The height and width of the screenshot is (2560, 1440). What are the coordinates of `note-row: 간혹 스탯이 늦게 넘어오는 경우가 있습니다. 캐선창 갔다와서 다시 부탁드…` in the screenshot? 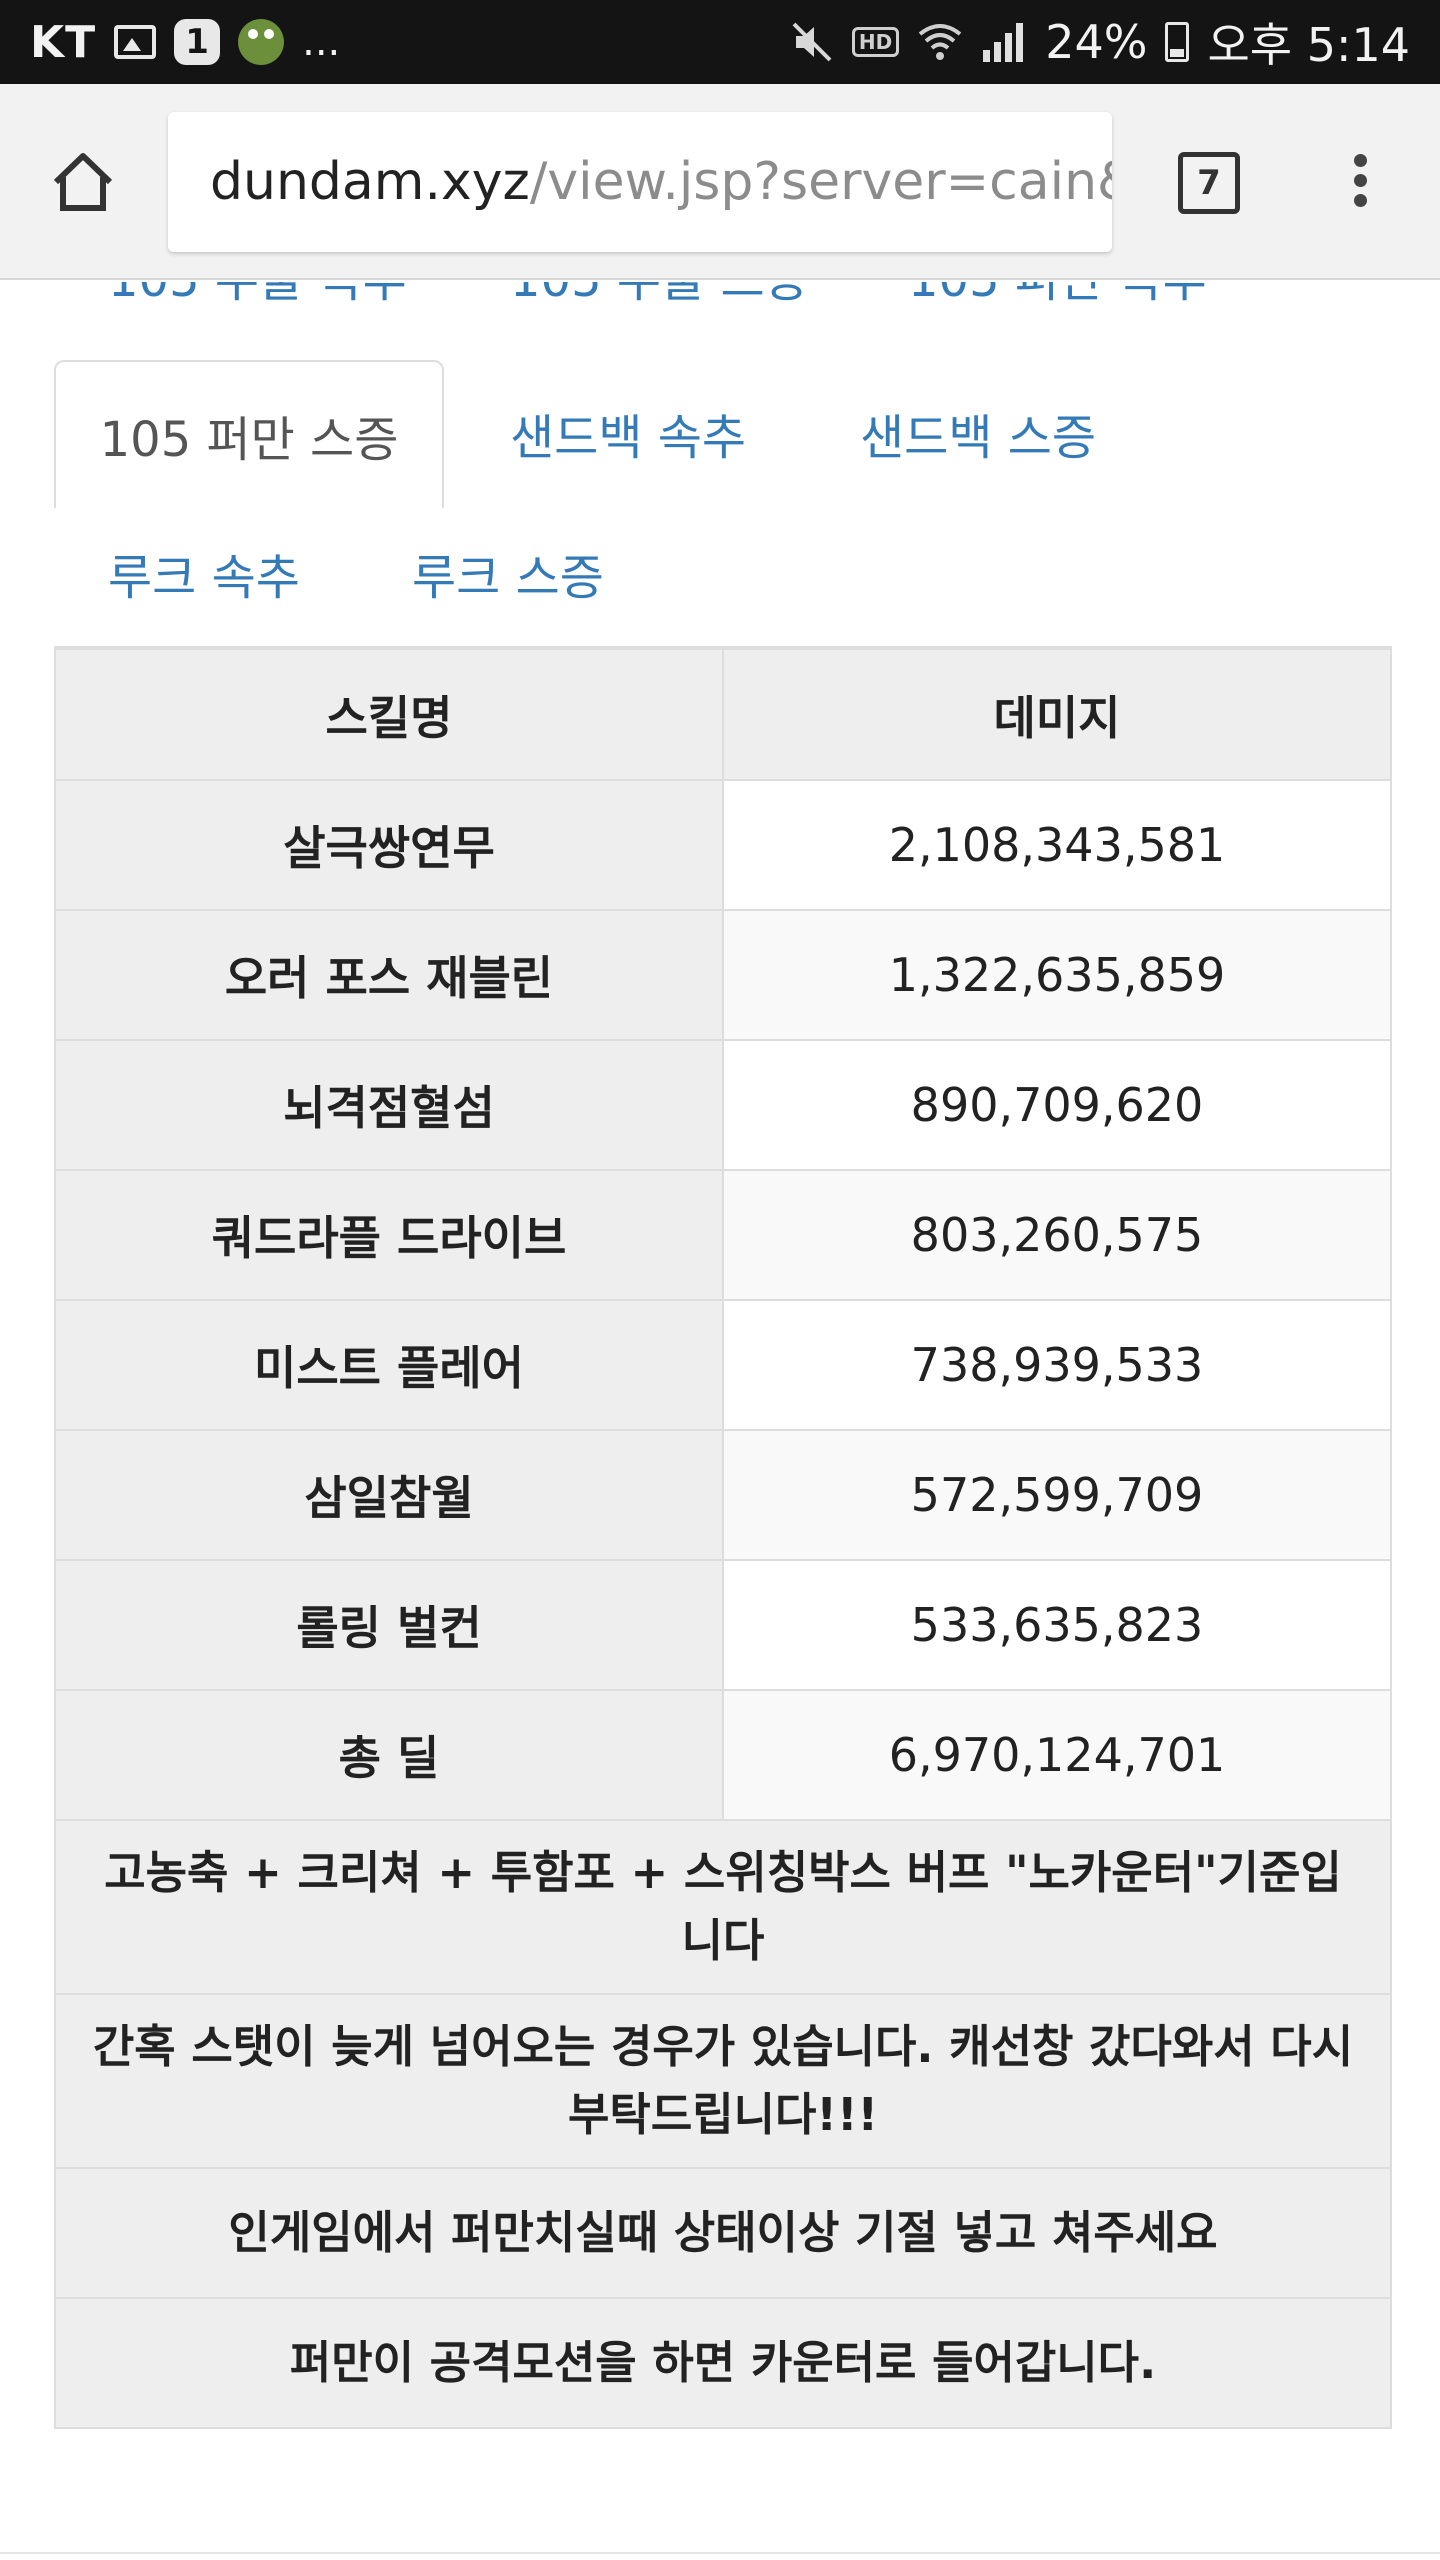 It's located at (723, 2081).